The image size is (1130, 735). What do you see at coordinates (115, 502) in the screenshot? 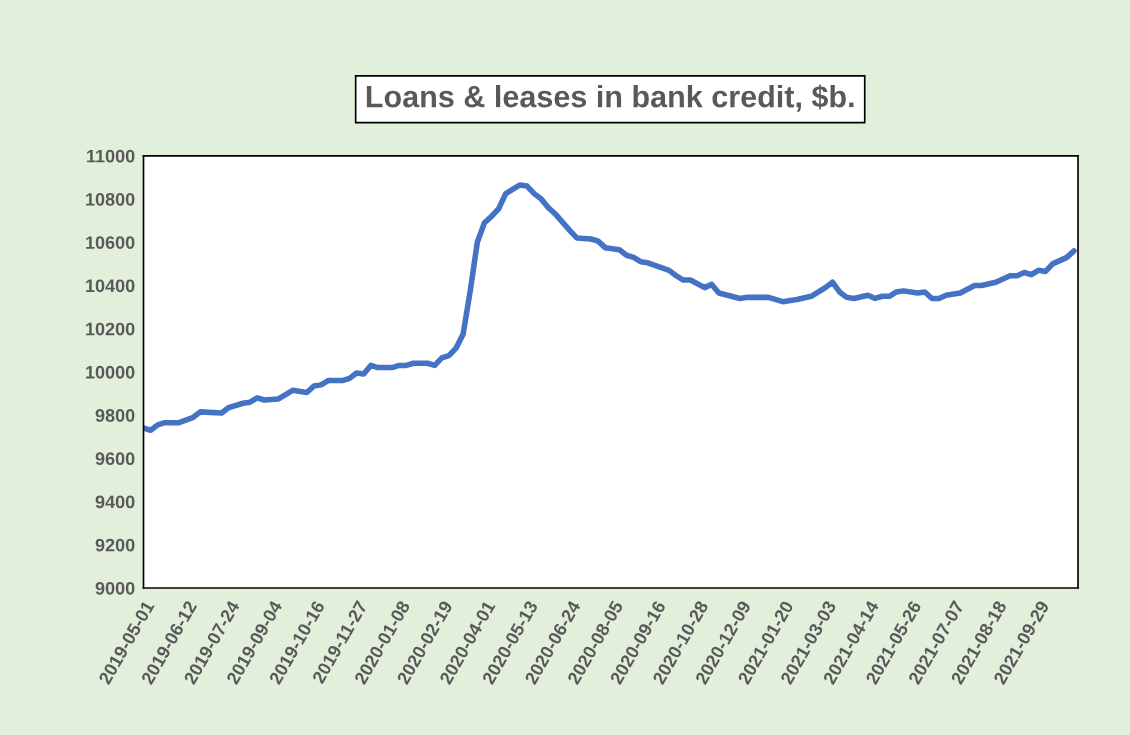
I see `y-tick-label: 9400` at bounding box center [115, 502].